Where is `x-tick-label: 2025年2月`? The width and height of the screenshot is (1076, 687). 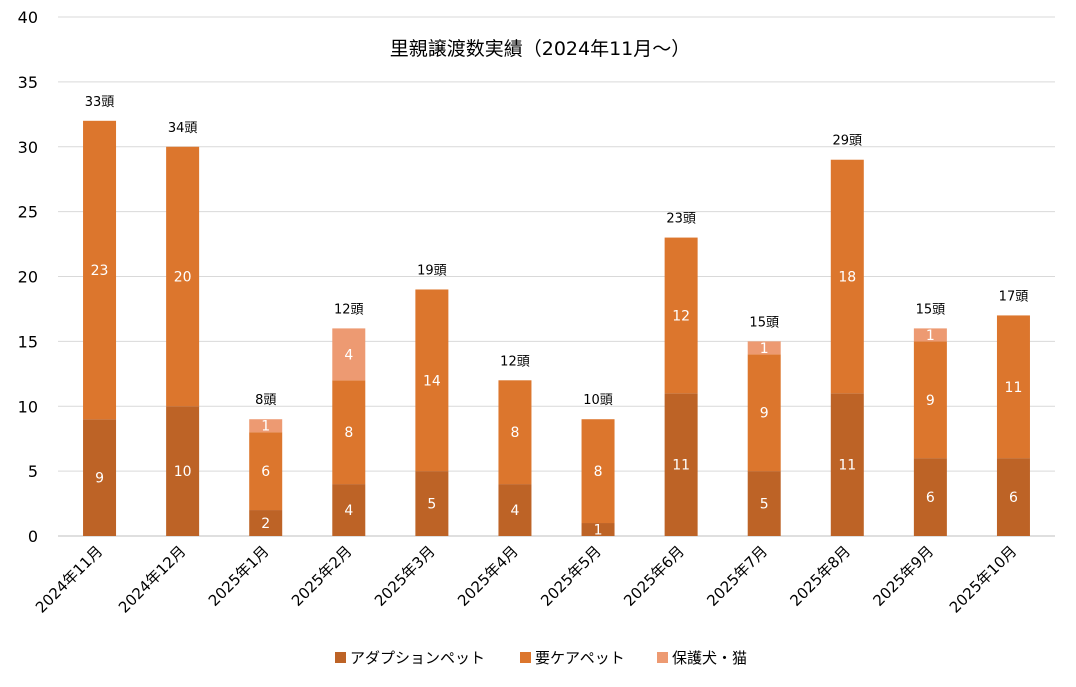
x-tick-label: 2025年2月 is located at coordinates (322, 576).